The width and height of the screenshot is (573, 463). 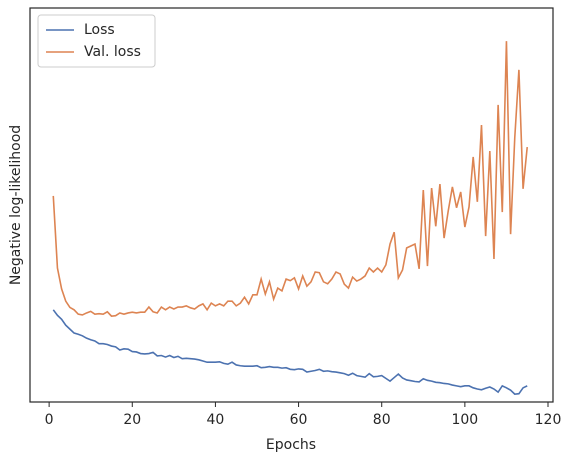 I want to click on x-tick-label: 40, so click(x=216, y=420).